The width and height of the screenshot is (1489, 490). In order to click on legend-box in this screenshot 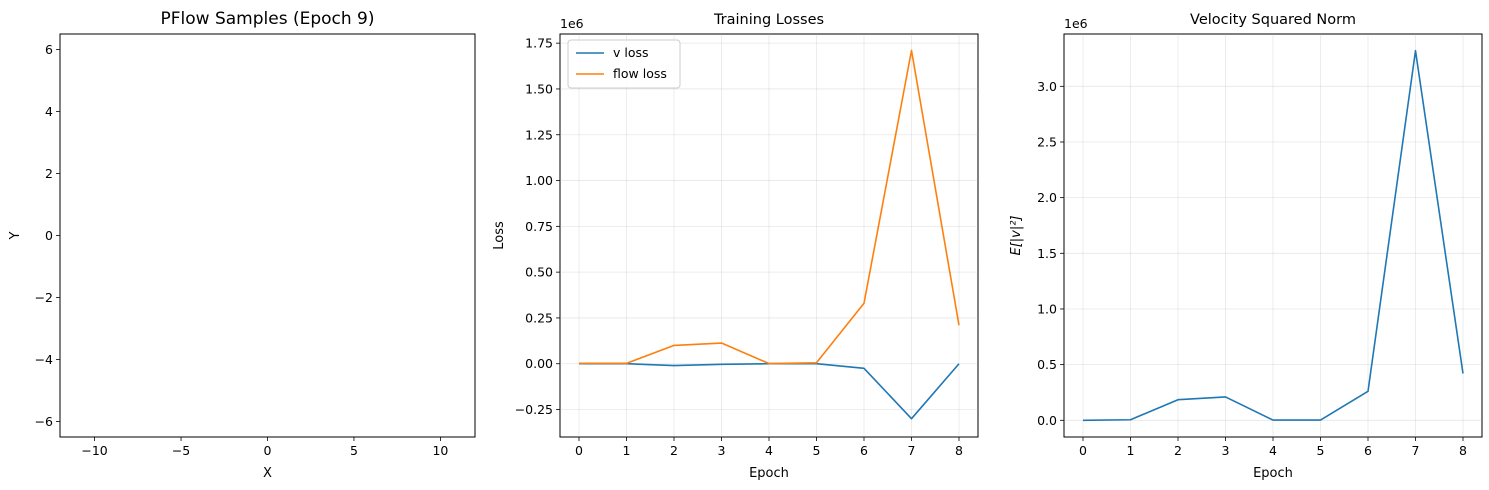, I will do `click(624, 64)`.